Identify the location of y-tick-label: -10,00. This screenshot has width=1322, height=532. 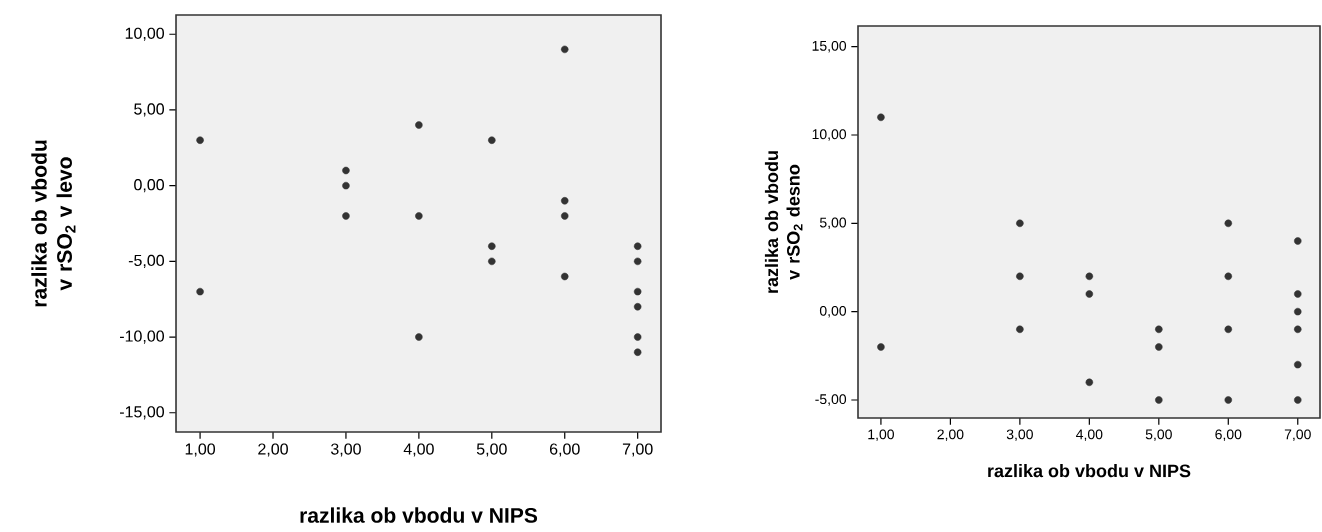
(142, 337).